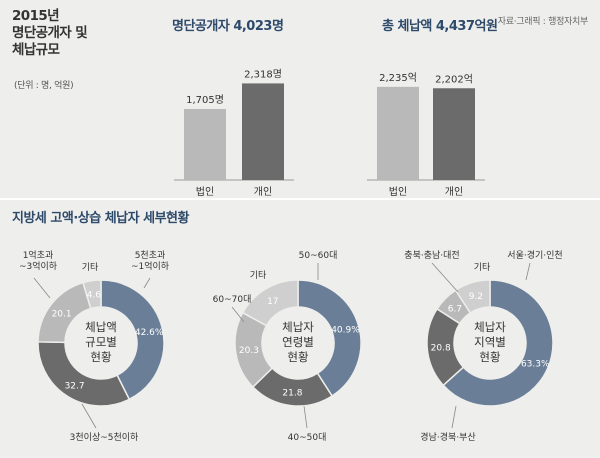 This screenshot has height=458, width=600. What do you see at coordinates (490, 342) in the screenshot?
I see `donut-3-center-label-2: 지역별` at bounding box center [490, 342].